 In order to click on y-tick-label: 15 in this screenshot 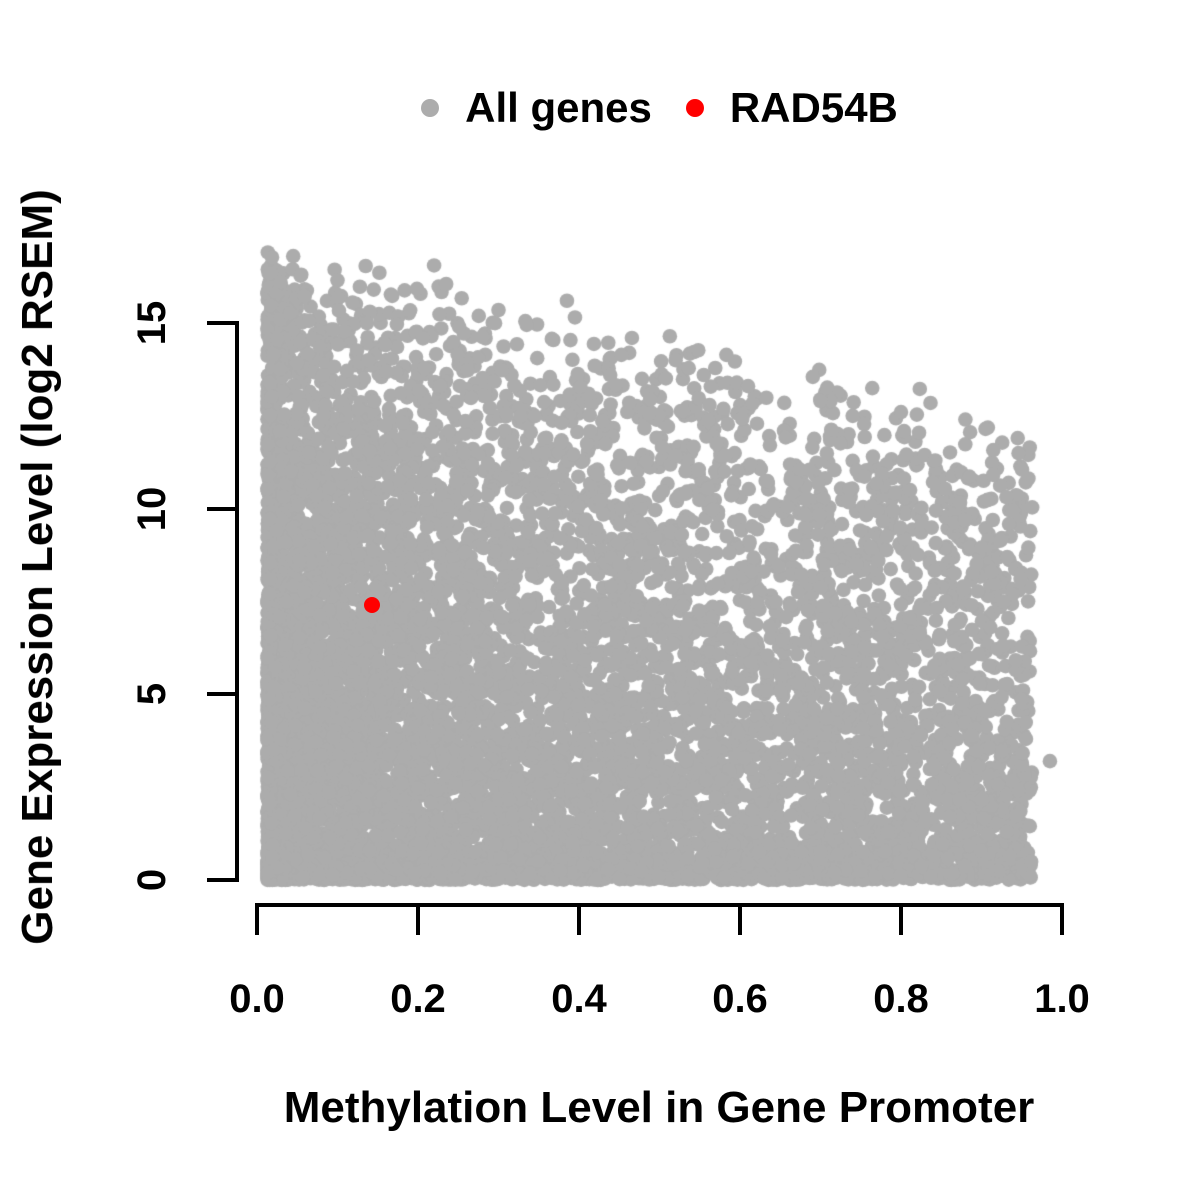, I will do `click(152, 323)`.